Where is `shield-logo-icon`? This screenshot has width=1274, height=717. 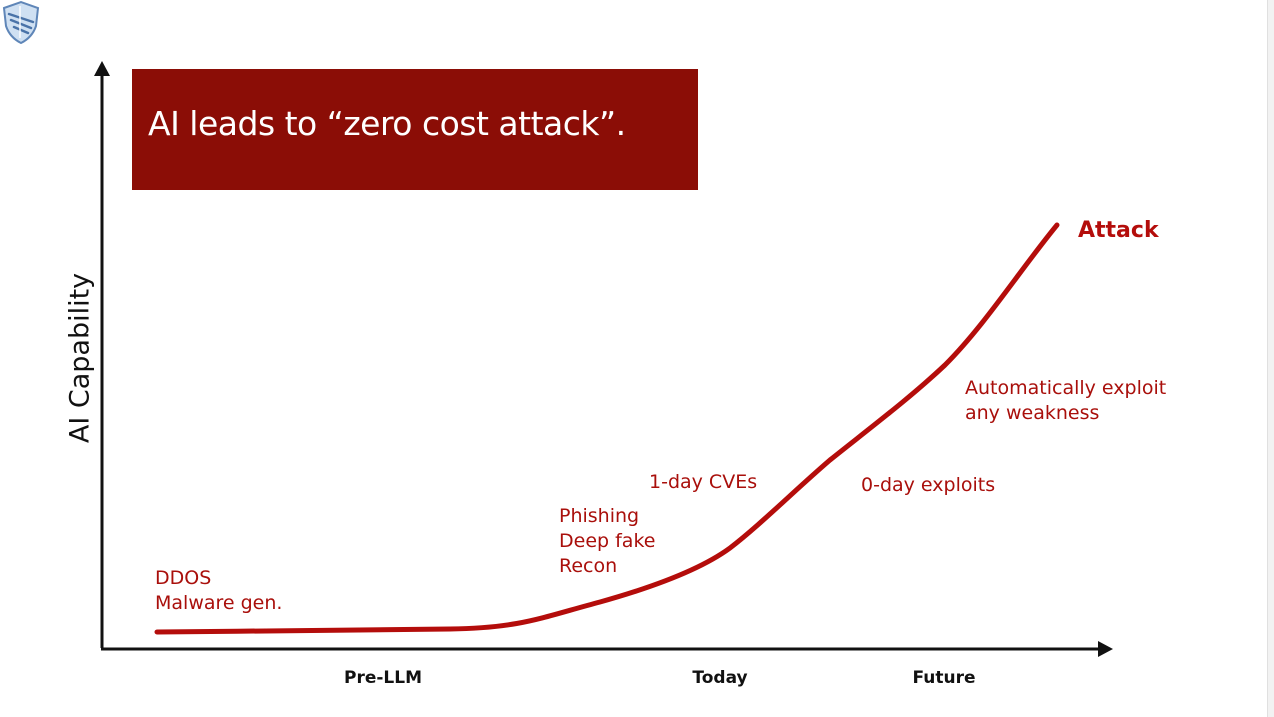 shield-logo-icon is located at coordinates (21, 22).